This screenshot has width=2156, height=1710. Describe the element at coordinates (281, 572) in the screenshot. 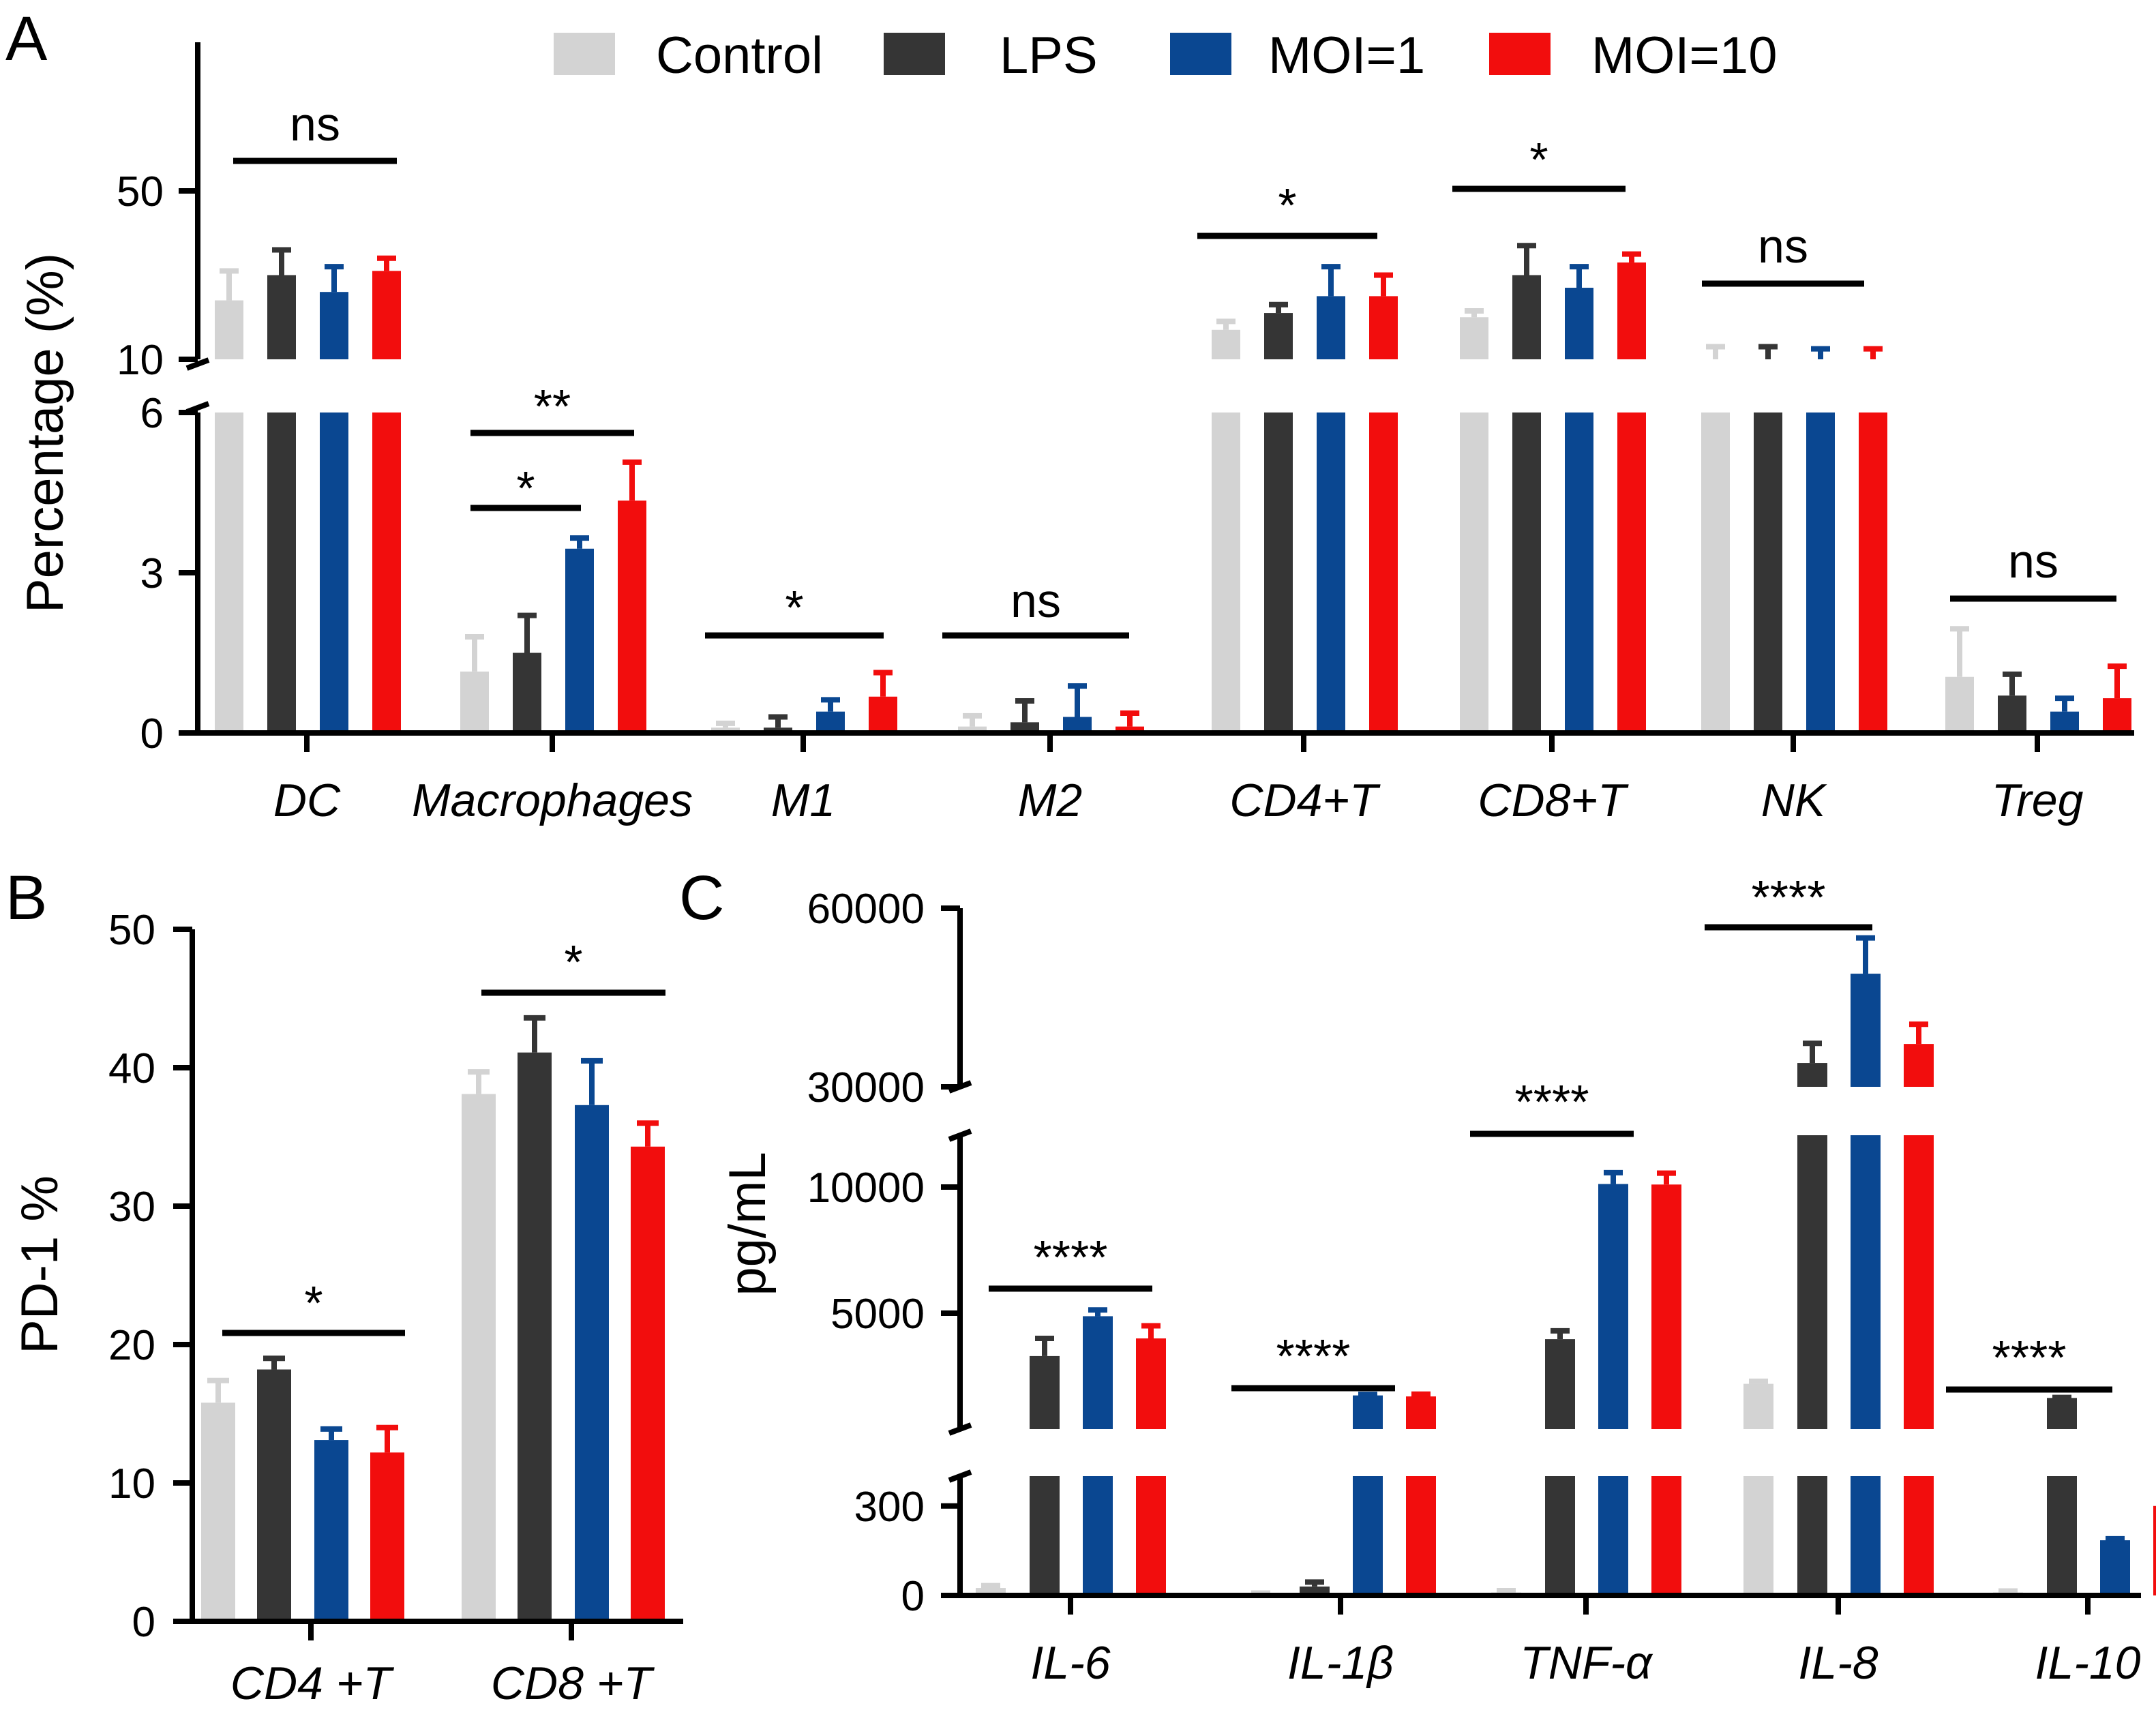

I see `panel-a-bar-dc-lps` at that location.